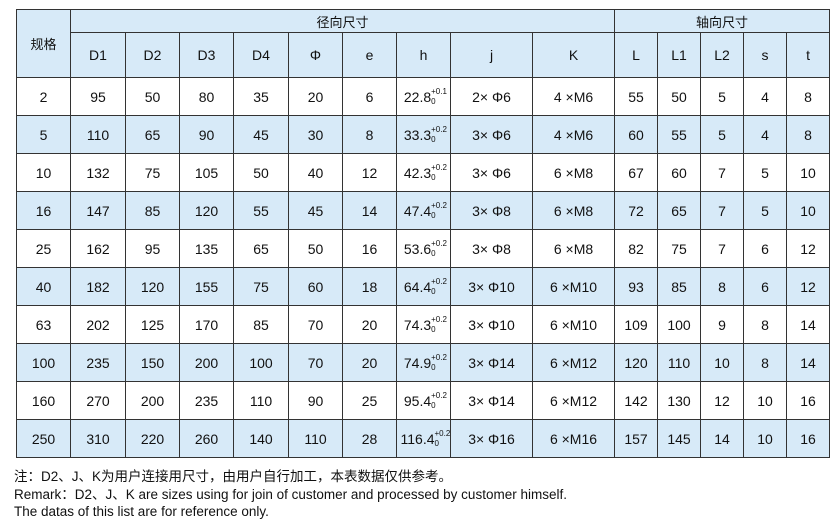 The image size is (840, 529). I want to click on cell: 3× Φ6, so click(491, 172).